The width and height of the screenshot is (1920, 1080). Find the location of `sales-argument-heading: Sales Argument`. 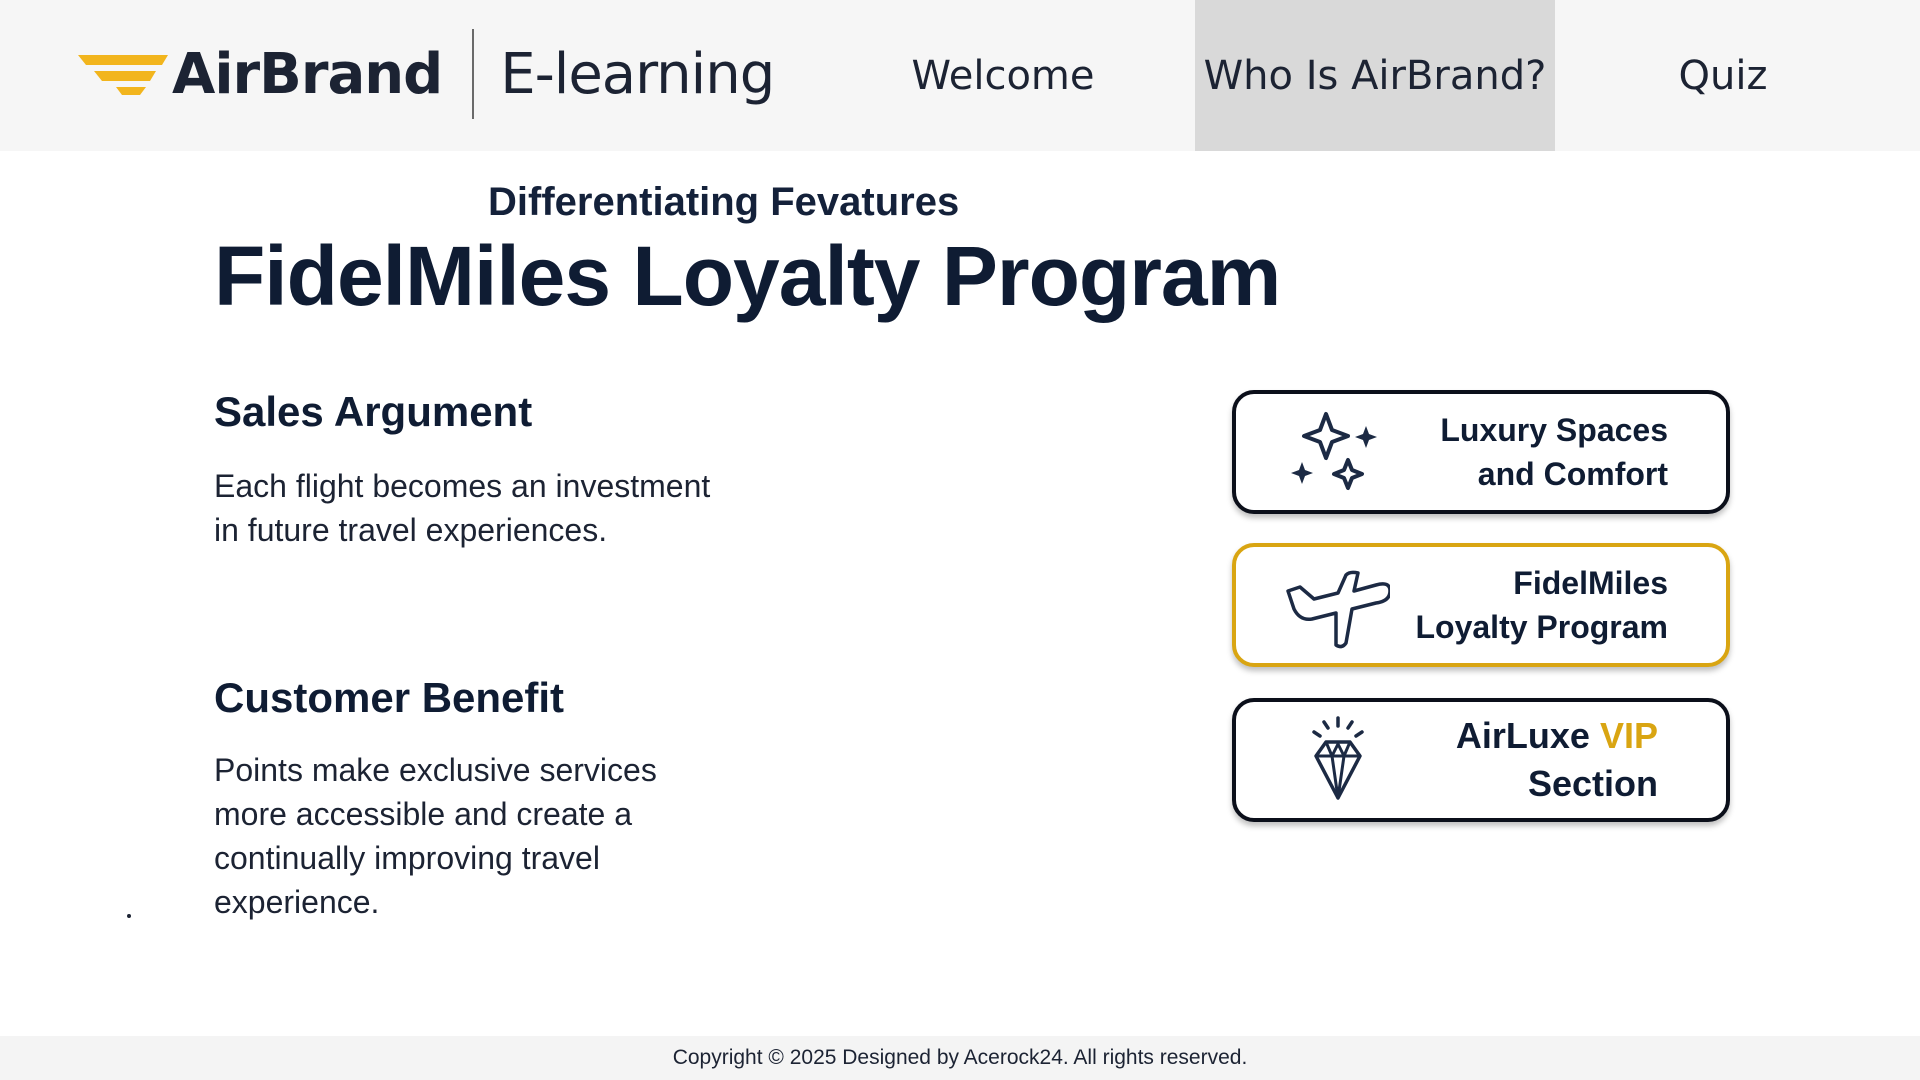

sales-argument-heading: Sales Argument is located at coordinates (373, 411).